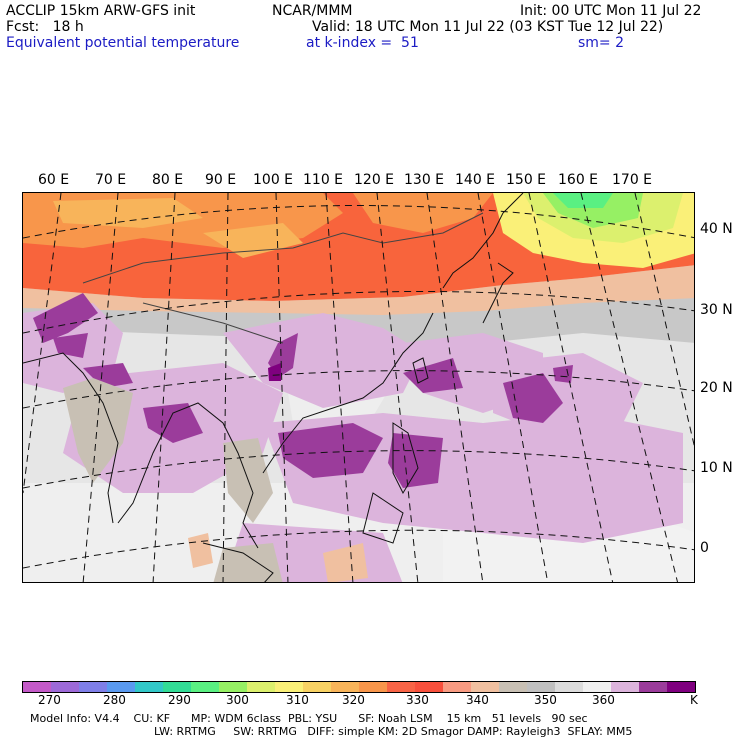 The image size is (740, 740). What do you see at coordinates (221, 180) in the screenshot?
I see `lon-label: 90 E` at bounding box center [221, 180].